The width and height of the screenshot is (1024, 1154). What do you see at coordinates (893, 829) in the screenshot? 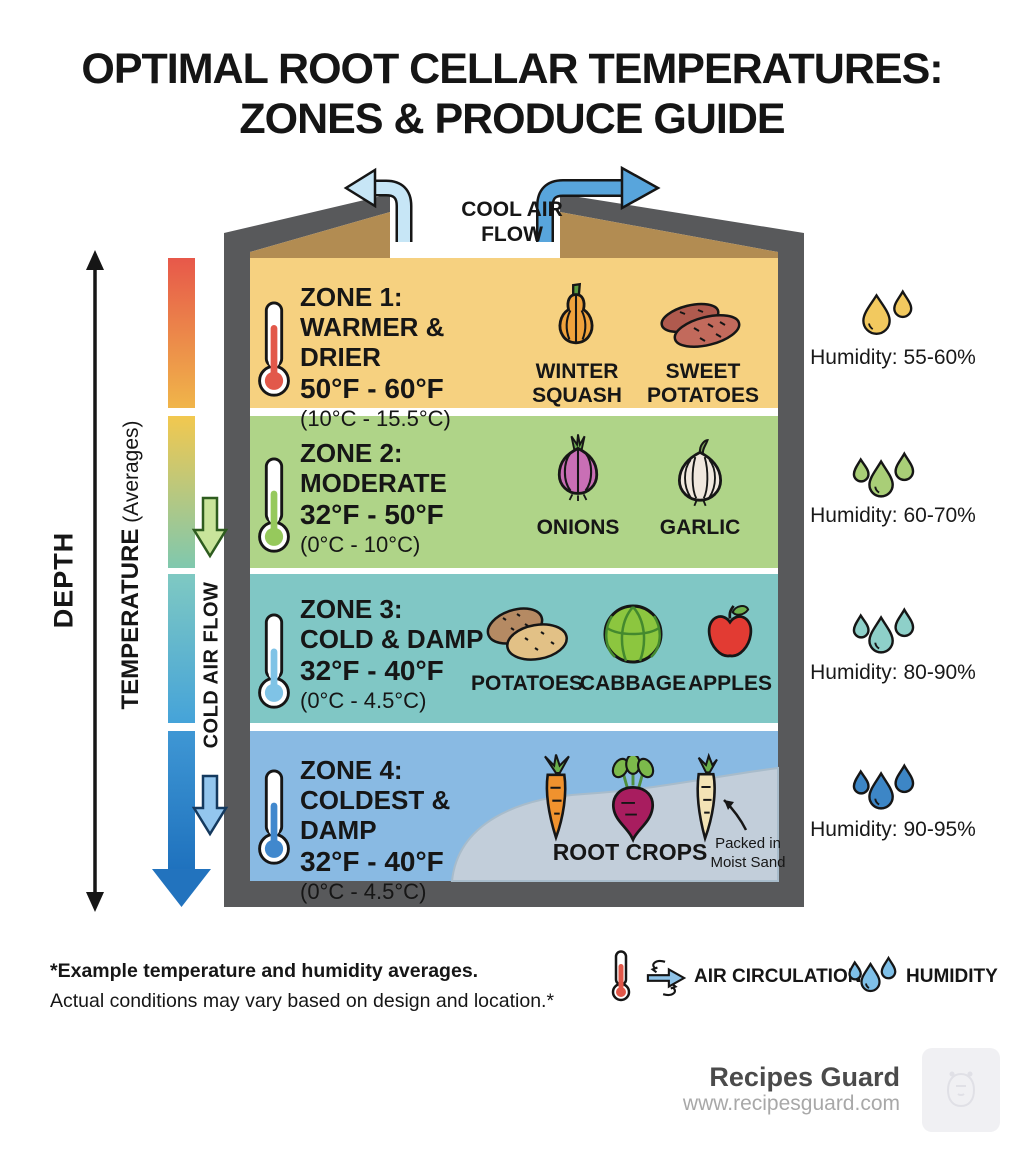
I see `zone-4-humidity: Humidity: 90-95%` at bounding box center [893, 829].